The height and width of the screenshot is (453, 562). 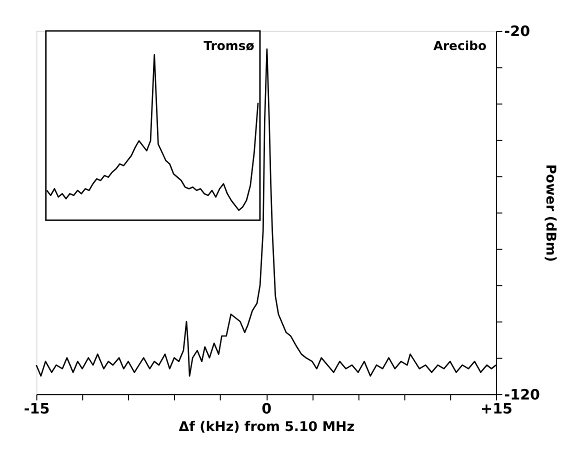 I want to click on y-tick-label: -120, so click(x=522, y=395).